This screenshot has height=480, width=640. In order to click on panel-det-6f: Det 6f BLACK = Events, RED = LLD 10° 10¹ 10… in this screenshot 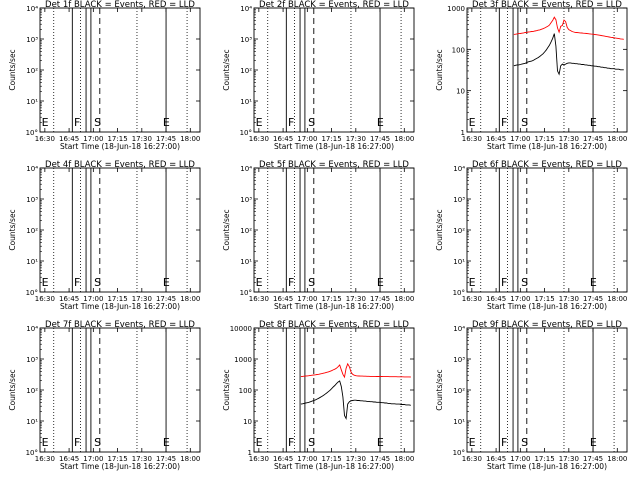, I will do `click(531, 235)`.